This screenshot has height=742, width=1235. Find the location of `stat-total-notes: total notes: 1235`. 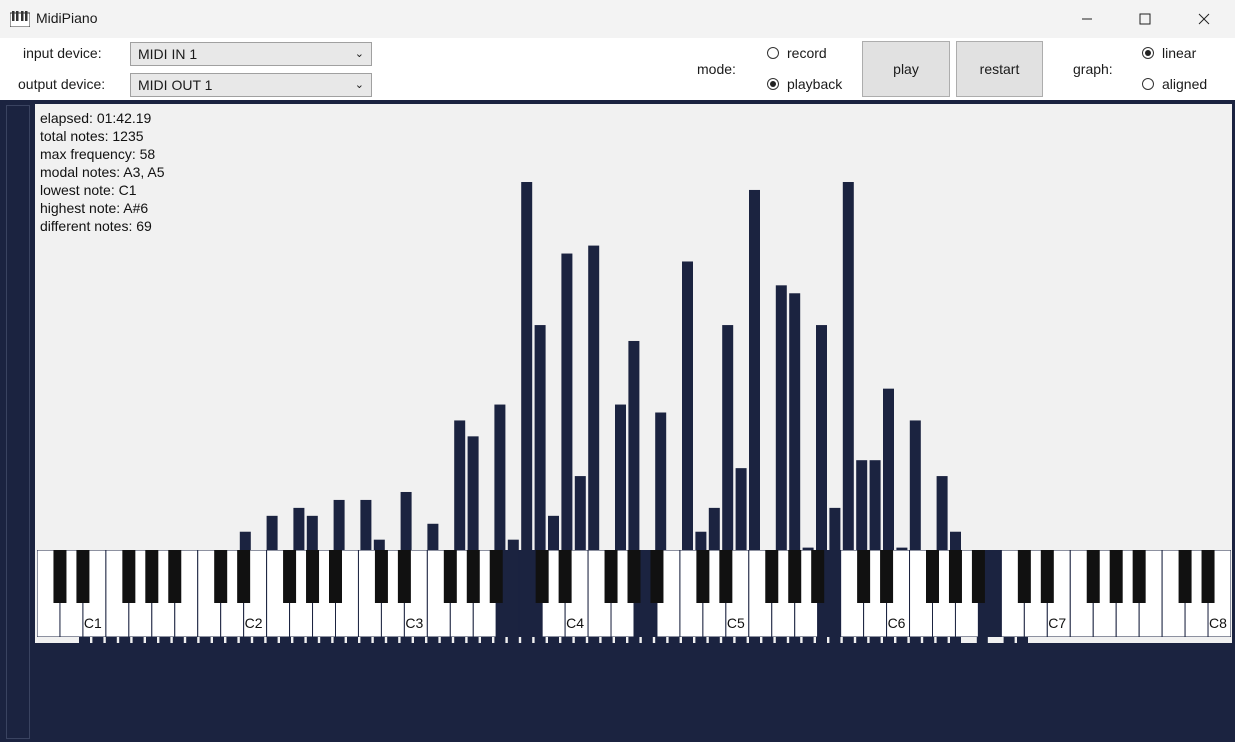

stat-total-notes: total notes: 1235 is located at coordinates (92, 136).